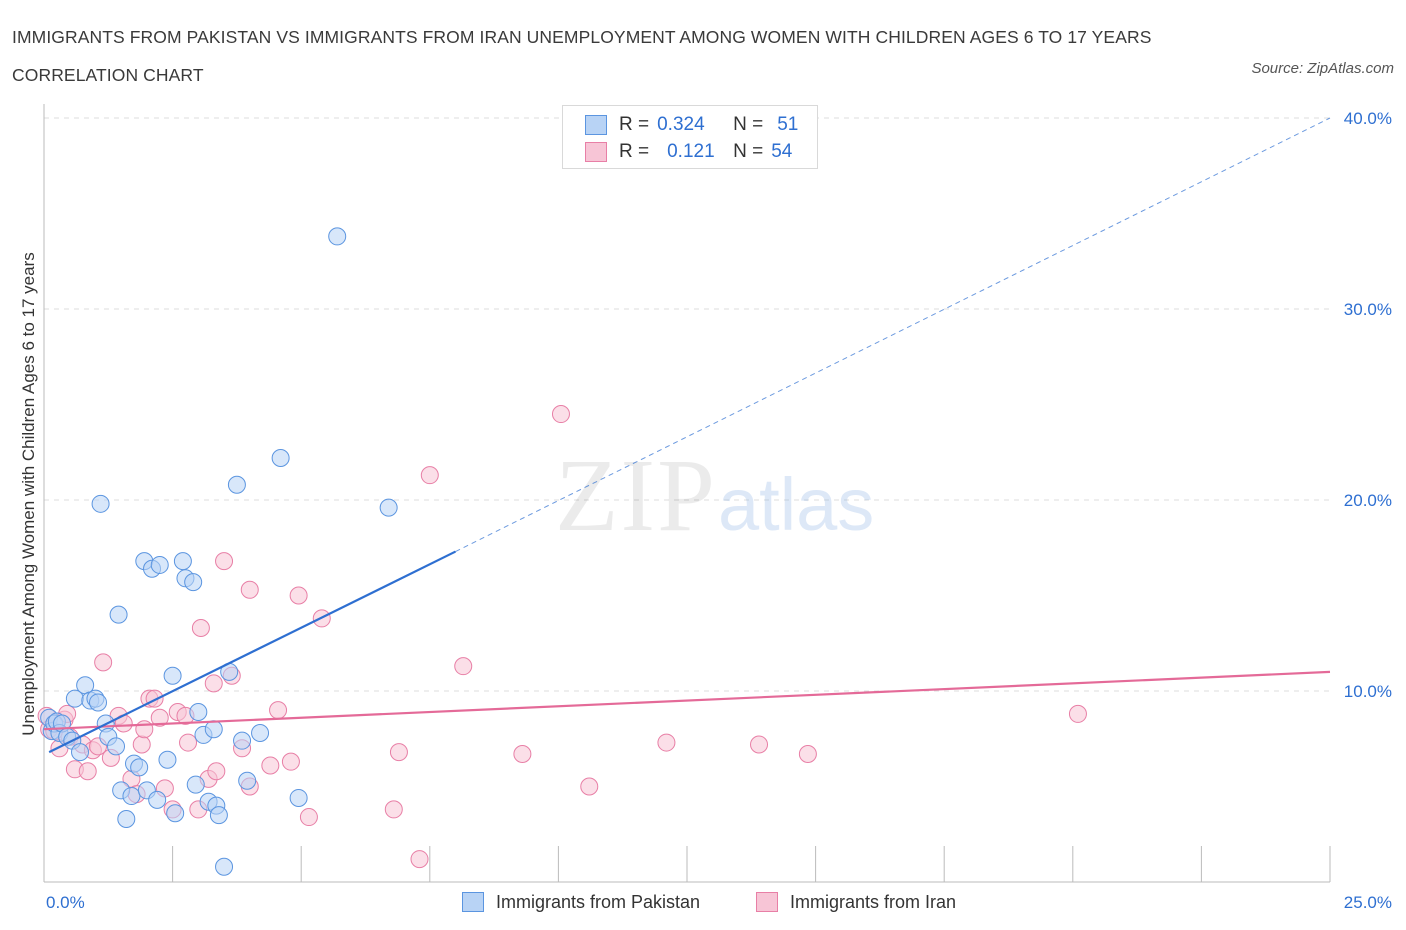  I want to click on stats-legend: R = 0.324 N = 51 R = 0.121 N = 54, so click(690, 137).